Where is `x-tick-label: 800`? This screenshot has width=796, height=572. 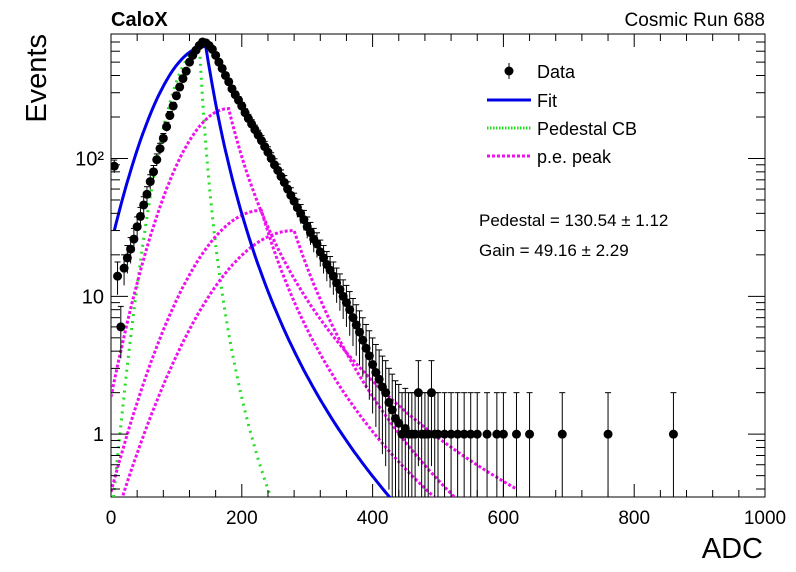
x-tick-label: 800 is located at coordinates (634, 518).